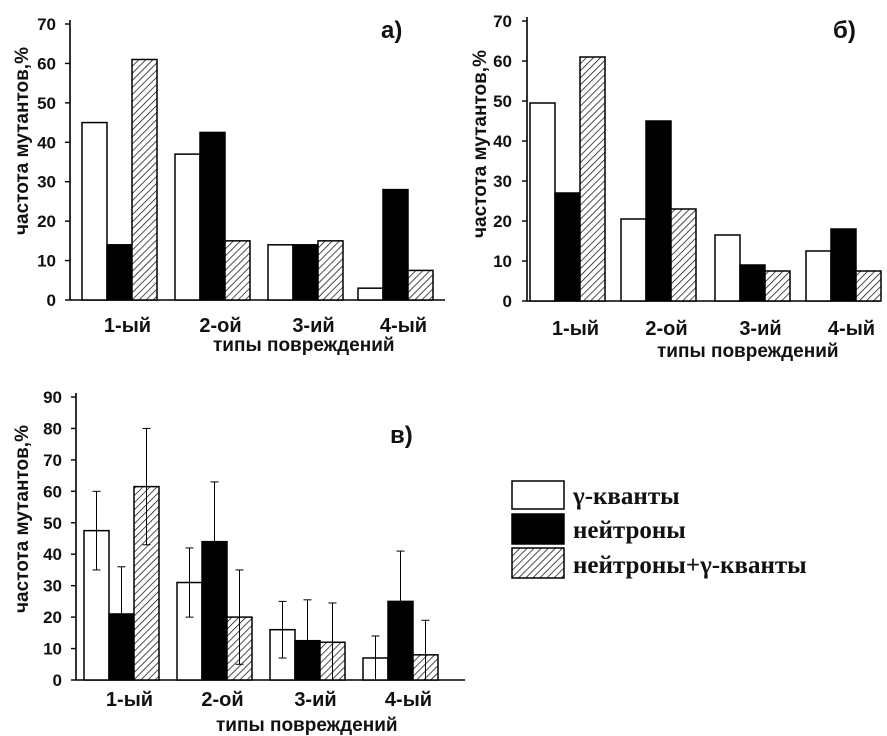  What do you see at coordinates (844, 30) in the screenshot?
I see `panel-label: б)` at bounding box center [844, 30].